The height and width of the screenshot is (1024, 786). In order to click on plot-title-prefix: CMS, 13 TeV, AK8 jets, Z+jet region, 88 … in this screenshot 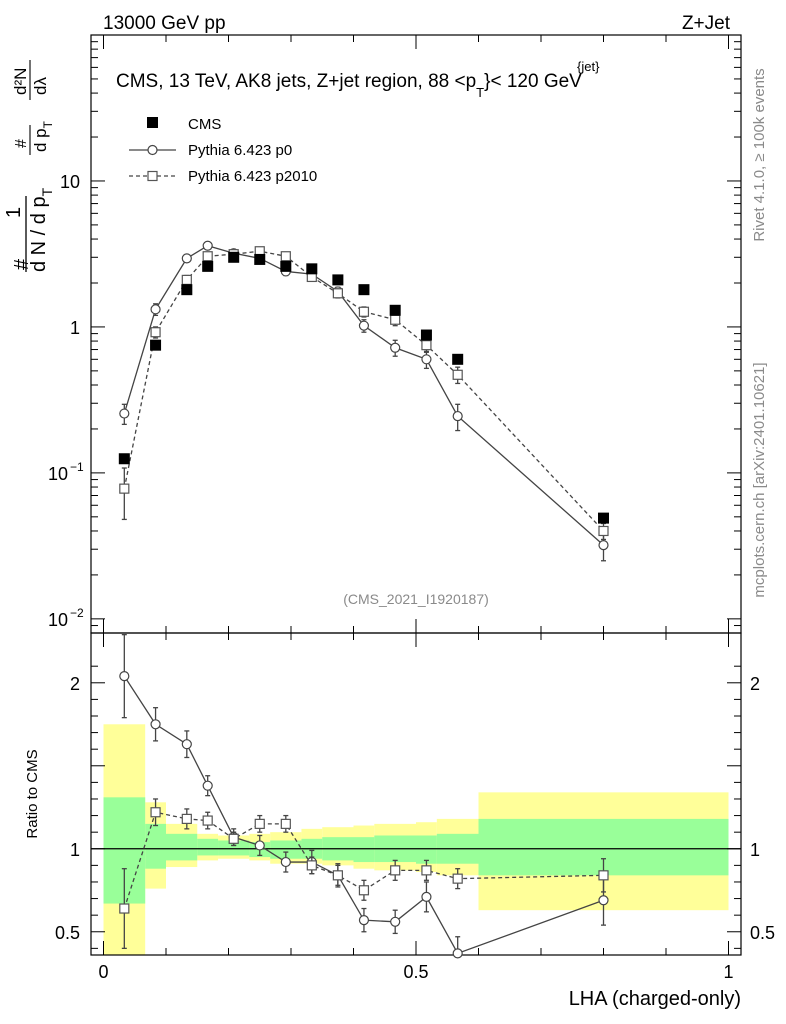, I will do `click(296, 81)`.